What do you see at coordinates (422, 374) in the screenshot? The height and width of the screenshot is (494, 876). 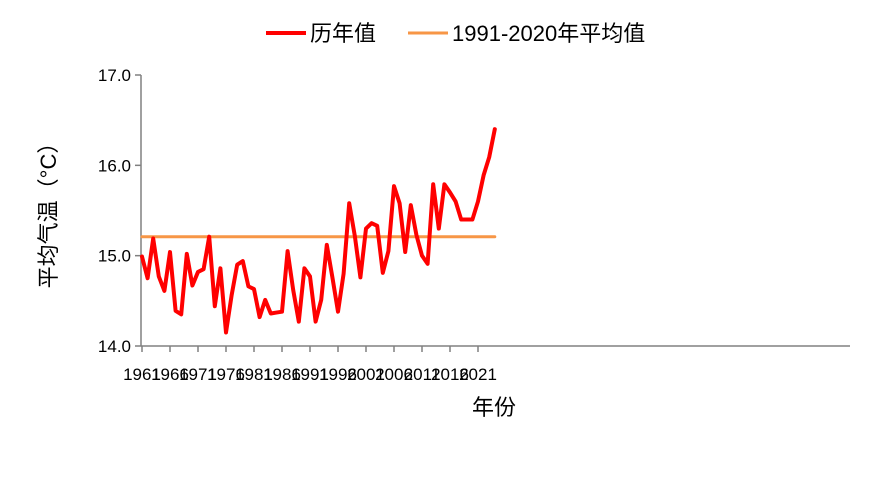 I see `x-tick-label: 2011` at bounding box center [422, 374].